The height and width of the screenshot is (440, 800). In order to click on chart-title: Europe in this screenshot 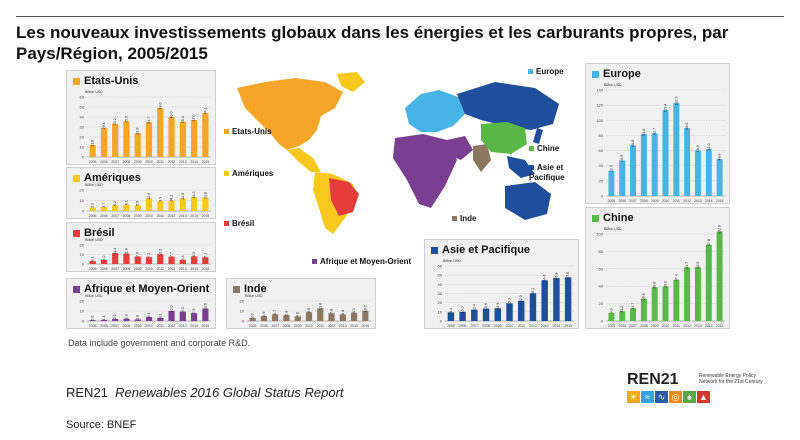, I will do `click(616, 74)`.